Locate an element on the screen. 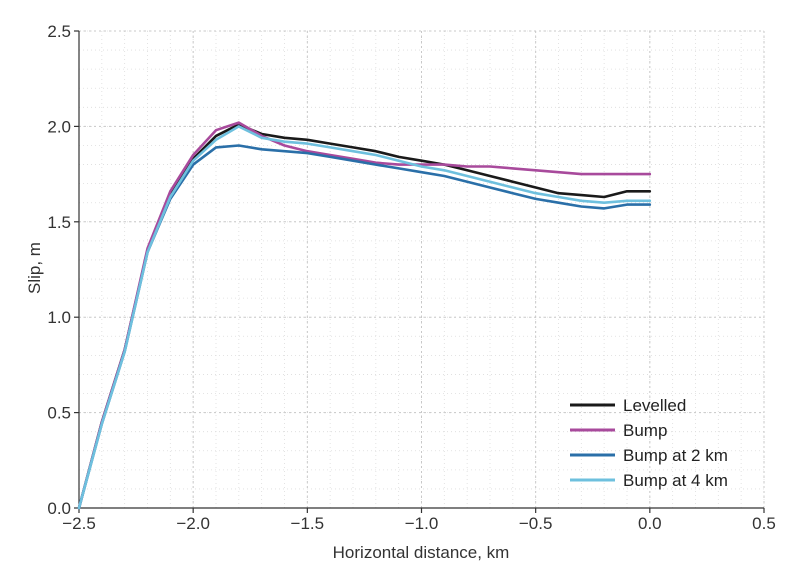 The image size is (800, 574). y-tick-label: 0.0 is located at coordinates (59, 508).